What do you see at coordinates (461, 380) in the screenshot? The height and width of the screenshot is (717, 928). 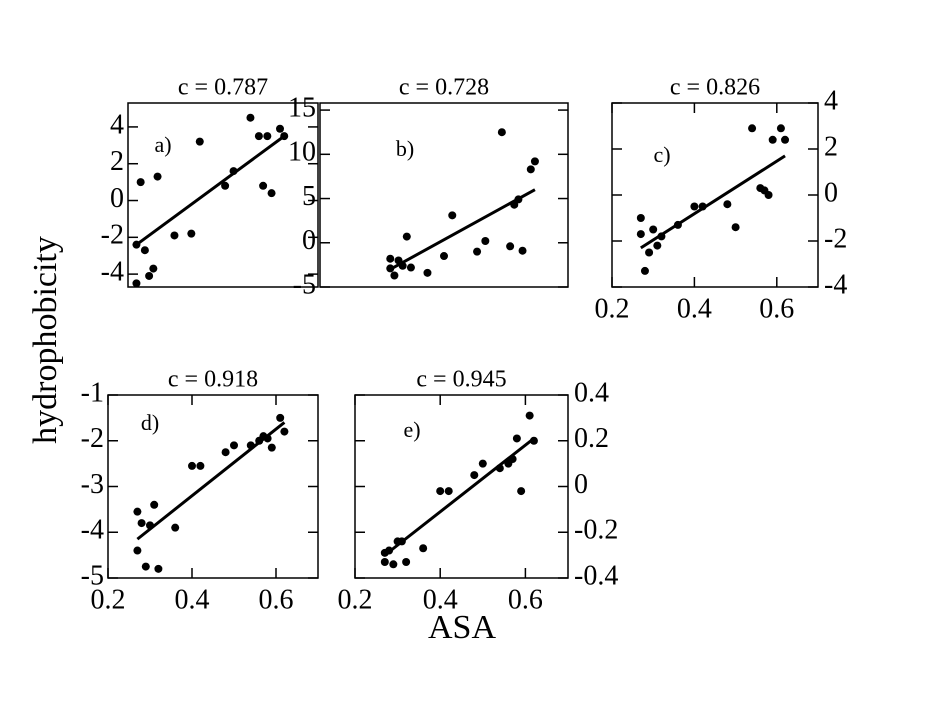 I see `panel-title: c = 0.945` at bounding box center [461, 380].